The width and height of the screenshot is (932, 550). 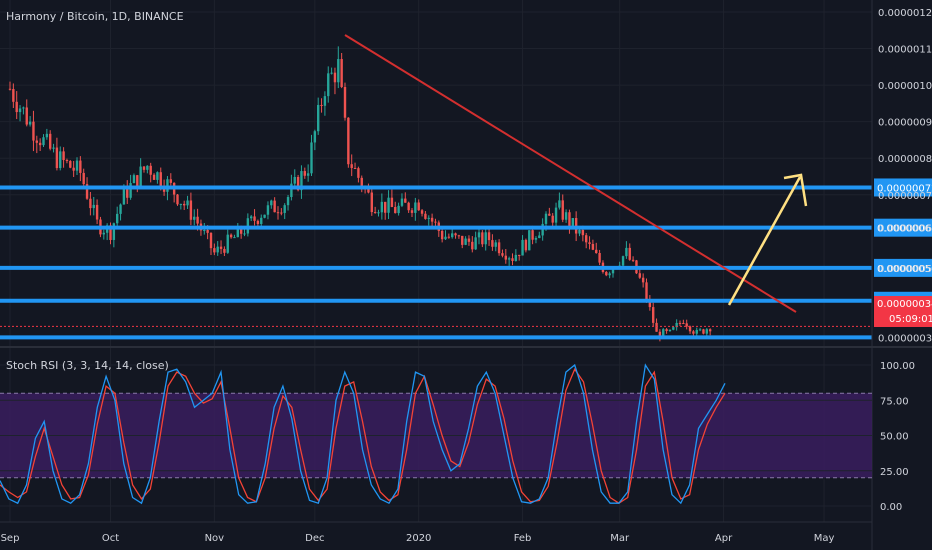 I want to click on last-price-tag-bg, so click(x=903, y=311).